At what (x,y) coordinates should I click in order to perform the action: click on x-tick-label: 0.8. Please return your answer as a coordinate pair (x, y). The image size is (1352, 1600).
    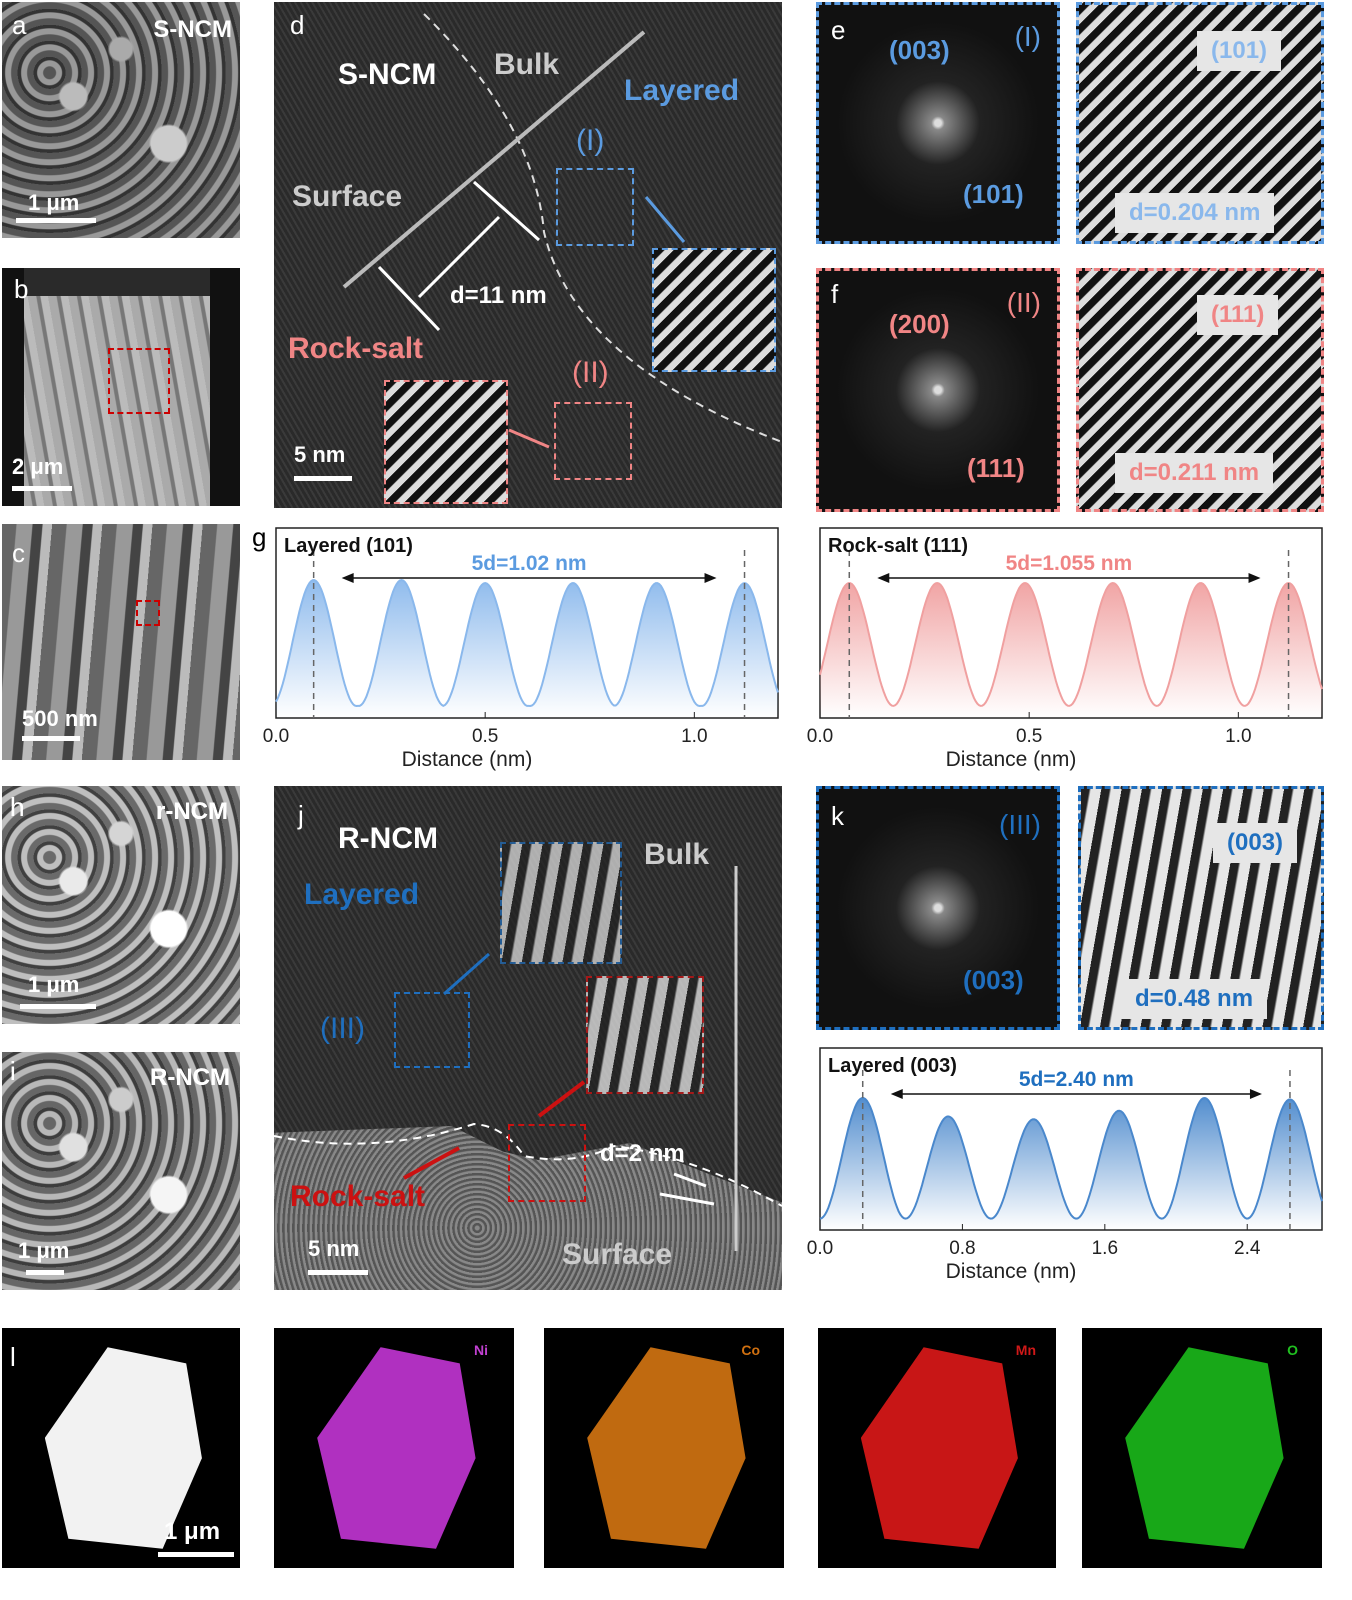
    Looking at the image, I should click on (962, 1248).